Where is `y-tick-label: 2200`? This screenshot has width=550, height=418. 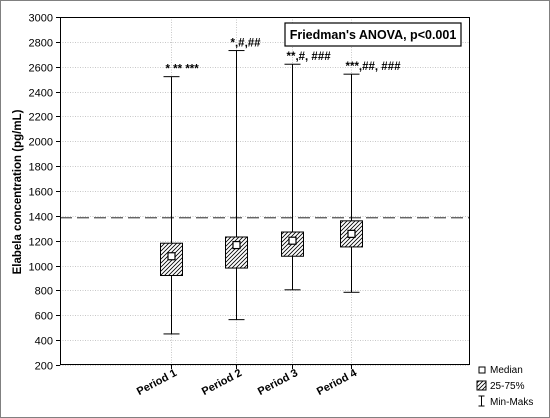 y-tick-label: 2200 is located at coordinates (41, 118).